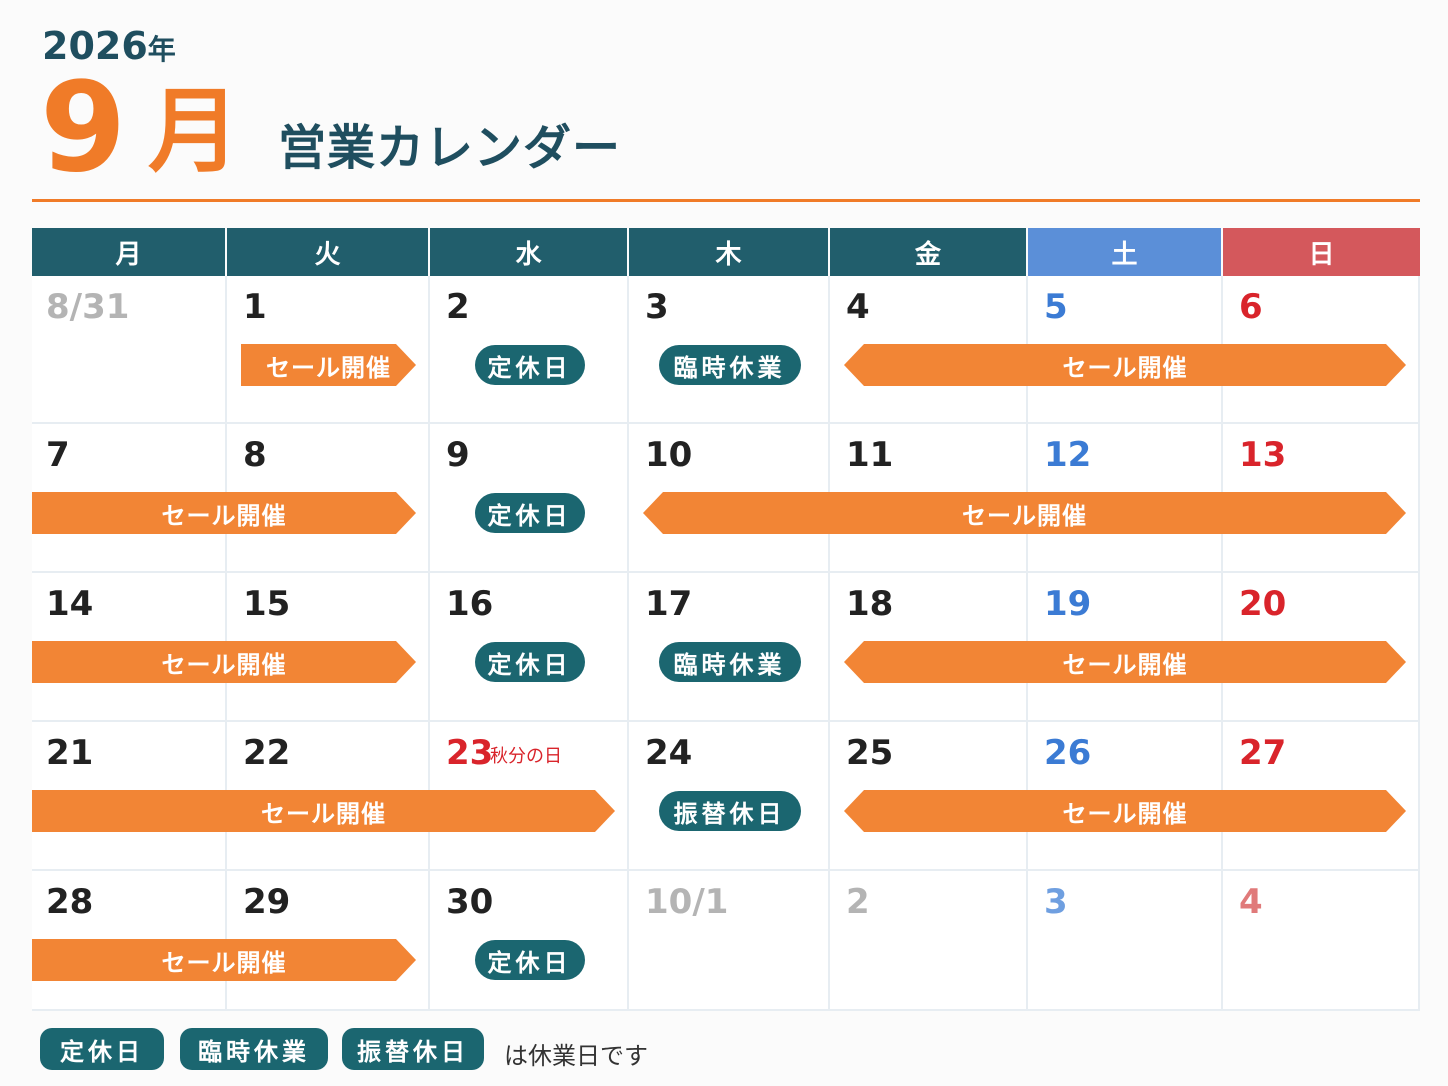 The width and height of the screenshot is (1448, 1086). What do you see at coordinates (669, 455) in the screenshot?
I see `day-number: 10` at bounding box center [669, 455].